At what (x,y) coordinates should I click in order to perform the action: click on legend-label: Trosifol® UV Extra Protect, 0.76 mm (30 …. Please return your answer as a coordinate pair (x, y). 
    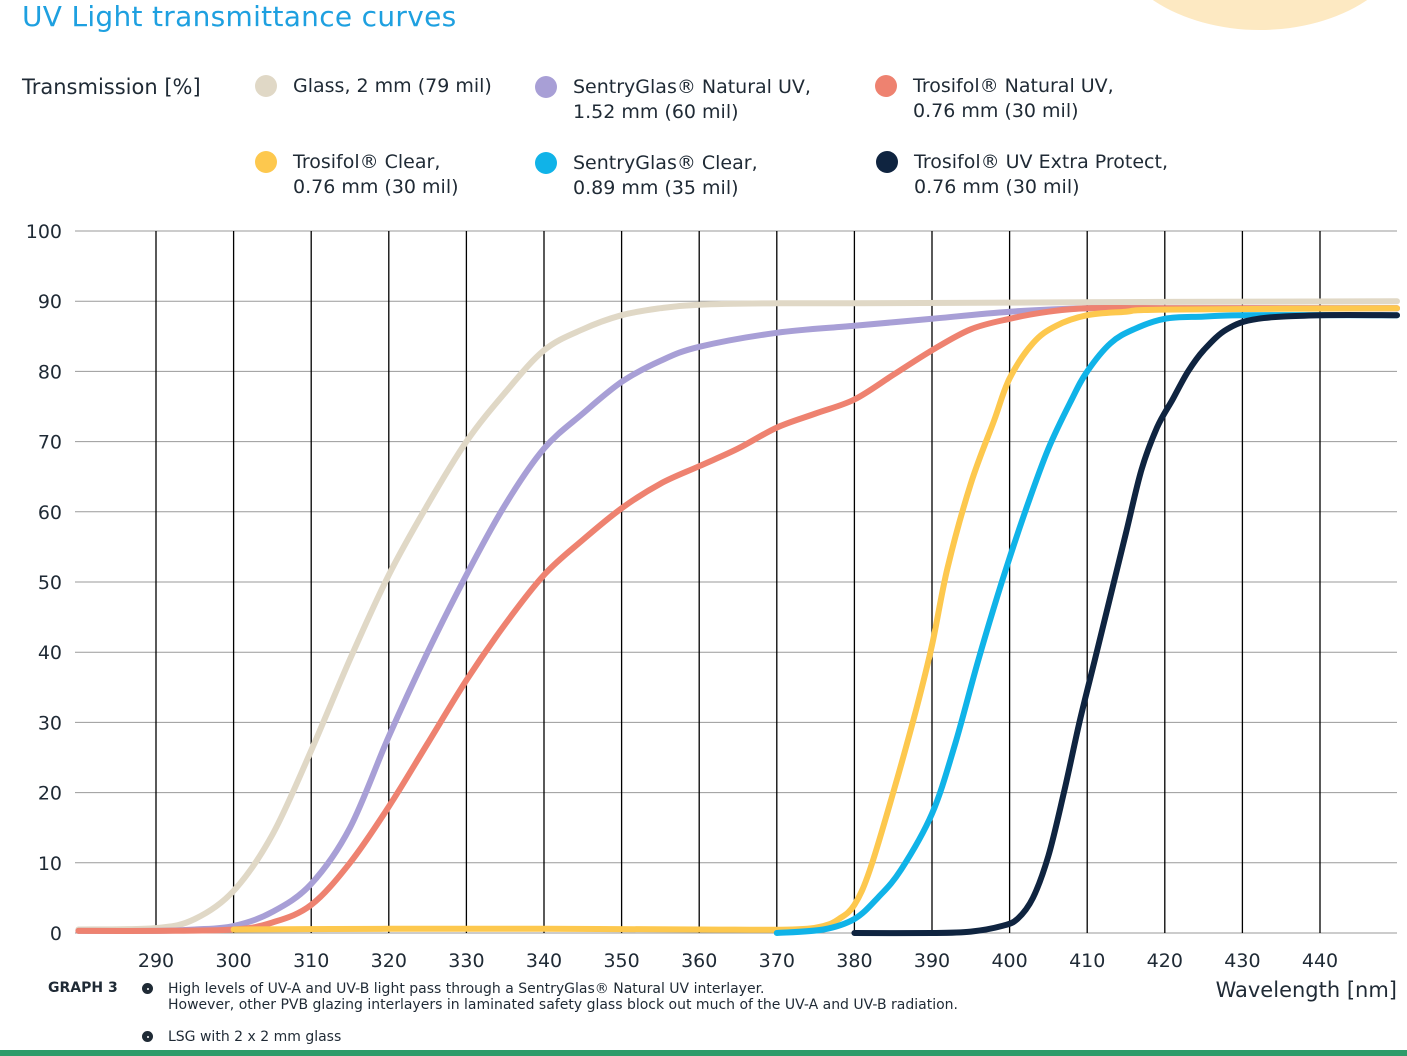
    Looking at the image, I should click on (1041, 174).